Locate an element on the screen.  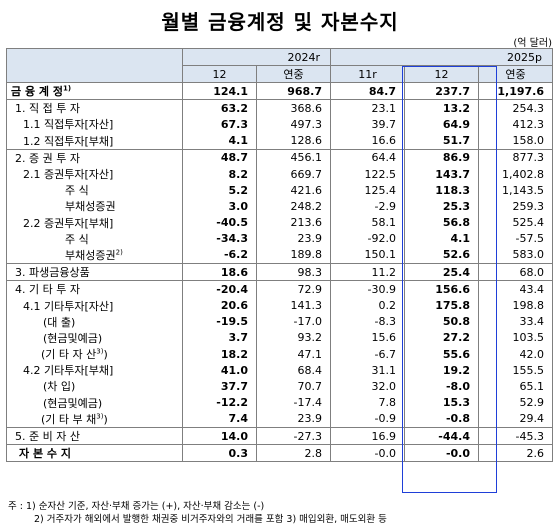
cell-value: 2.8 is located at coordinates (293, 453).